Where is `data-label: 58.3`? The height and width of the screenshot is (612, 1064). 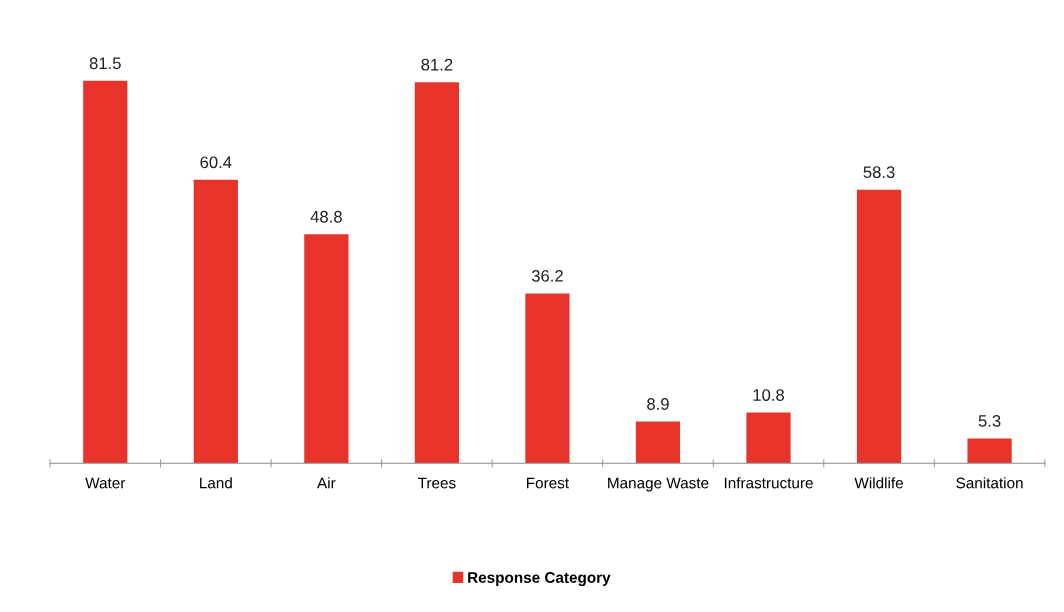 data-label: 58.3 is located at coordinates (879, 172).